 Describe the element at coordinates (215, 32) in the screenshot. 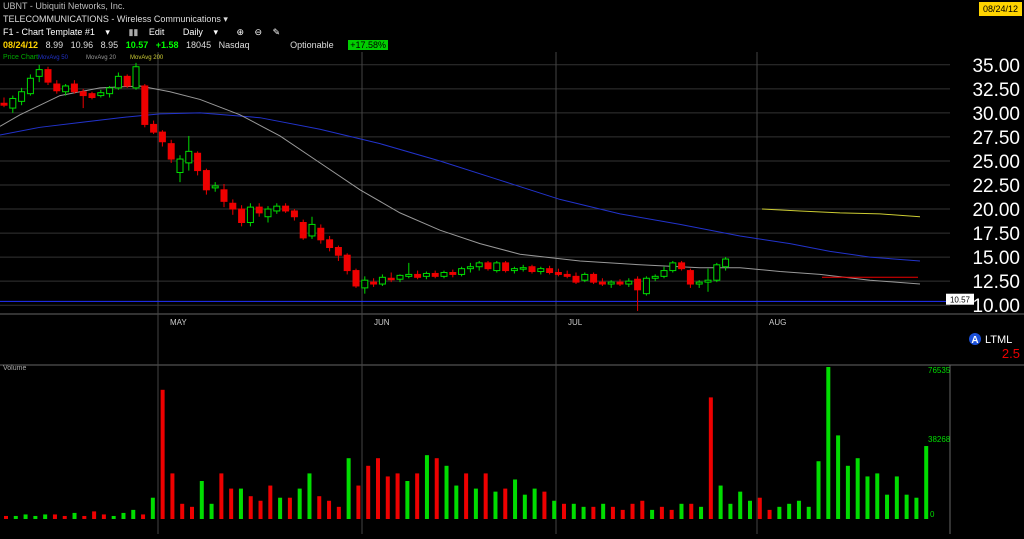

I see `chevron-down-icon: ▾` at that location.